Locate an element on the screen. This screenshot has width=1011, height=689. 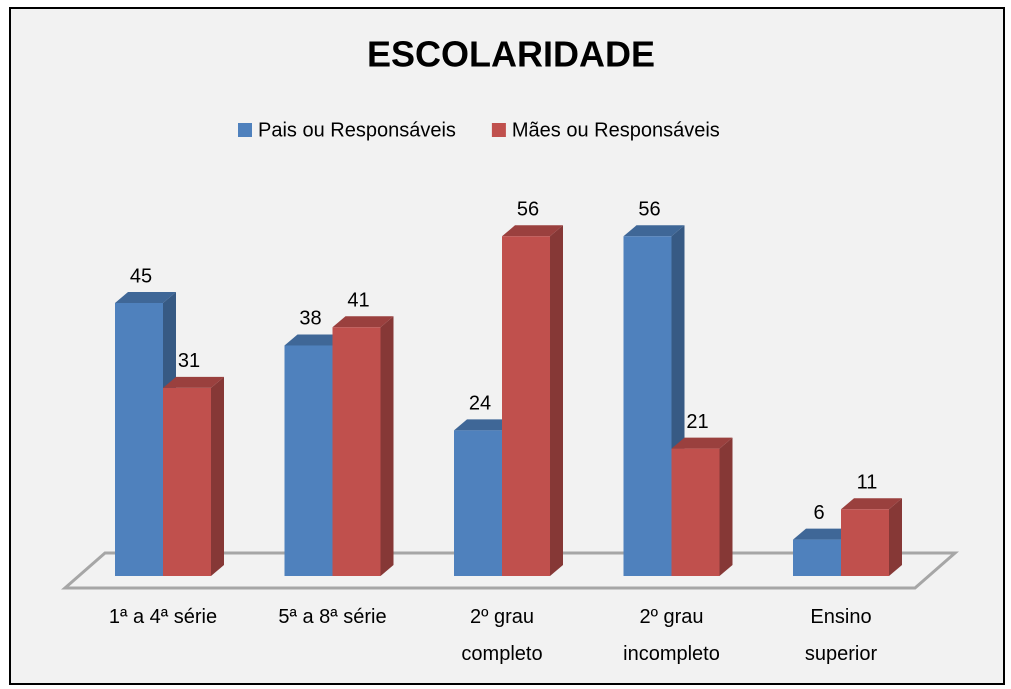
data-label: 31 is located at coordinates (189, 361).